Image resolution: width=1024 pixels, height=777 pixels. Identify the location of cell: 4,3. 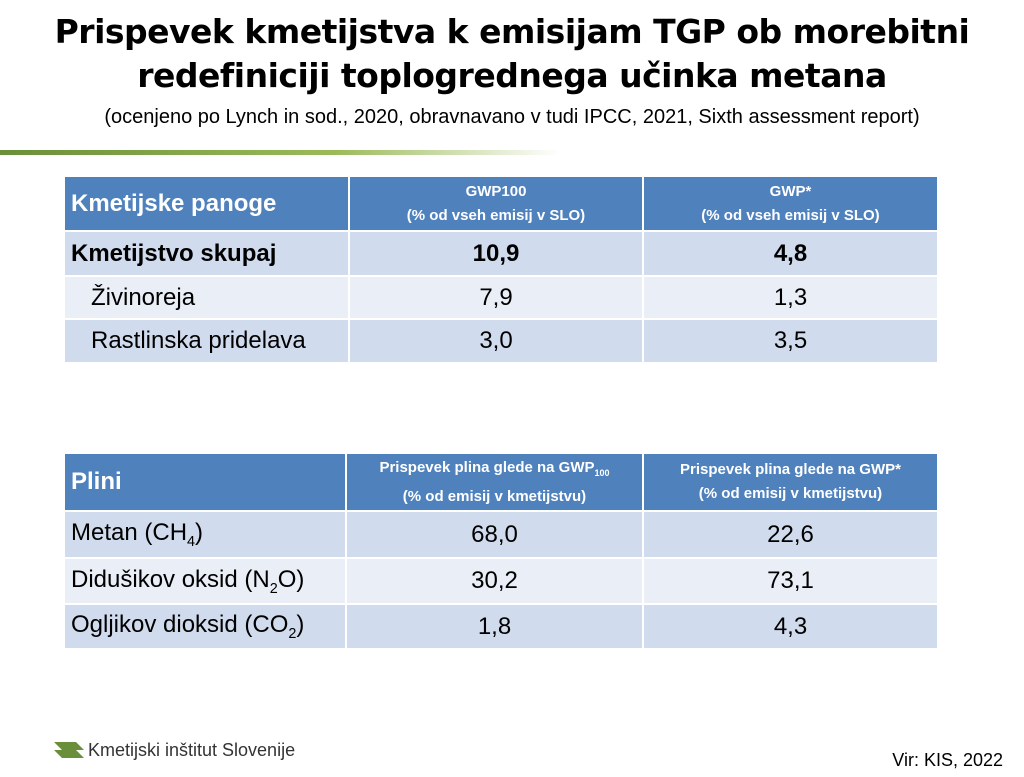
(790, 626).